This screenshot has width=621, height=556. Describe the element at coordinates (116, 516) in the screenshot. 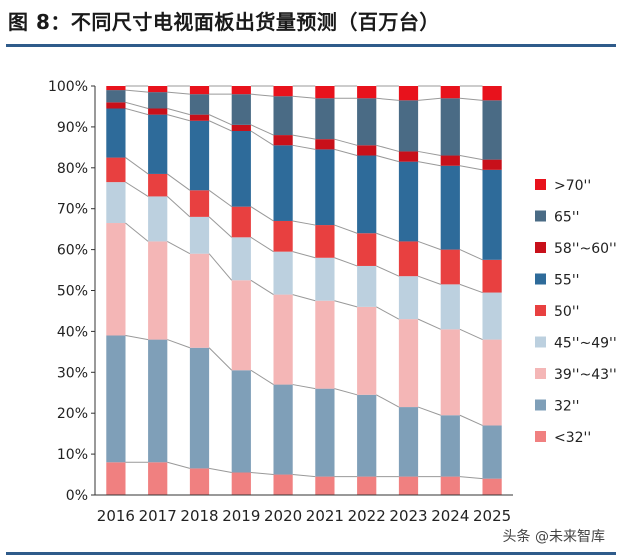

I see `x-tick-label: 2016` at that location.